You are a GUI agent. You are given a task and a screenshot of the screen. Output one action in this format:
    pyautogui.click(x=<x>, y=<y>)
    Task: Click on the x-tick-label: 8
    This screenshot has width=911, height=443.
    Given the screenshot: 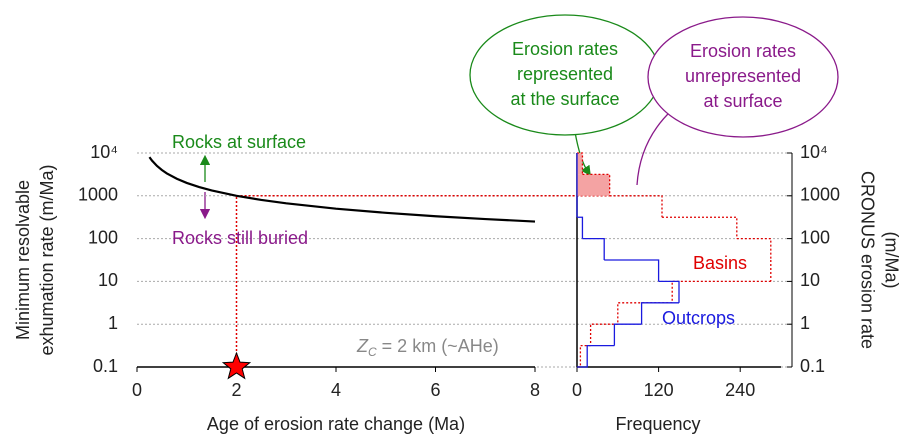 What is the action you would take?
    pyautogui.click(x=535, y=390)
    